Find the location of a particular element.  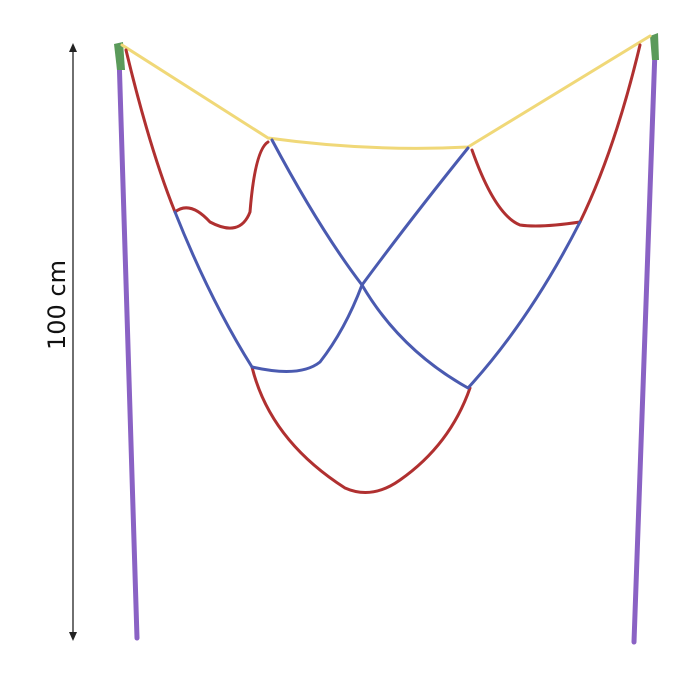

right-pole is located at coordinates (644, 346).